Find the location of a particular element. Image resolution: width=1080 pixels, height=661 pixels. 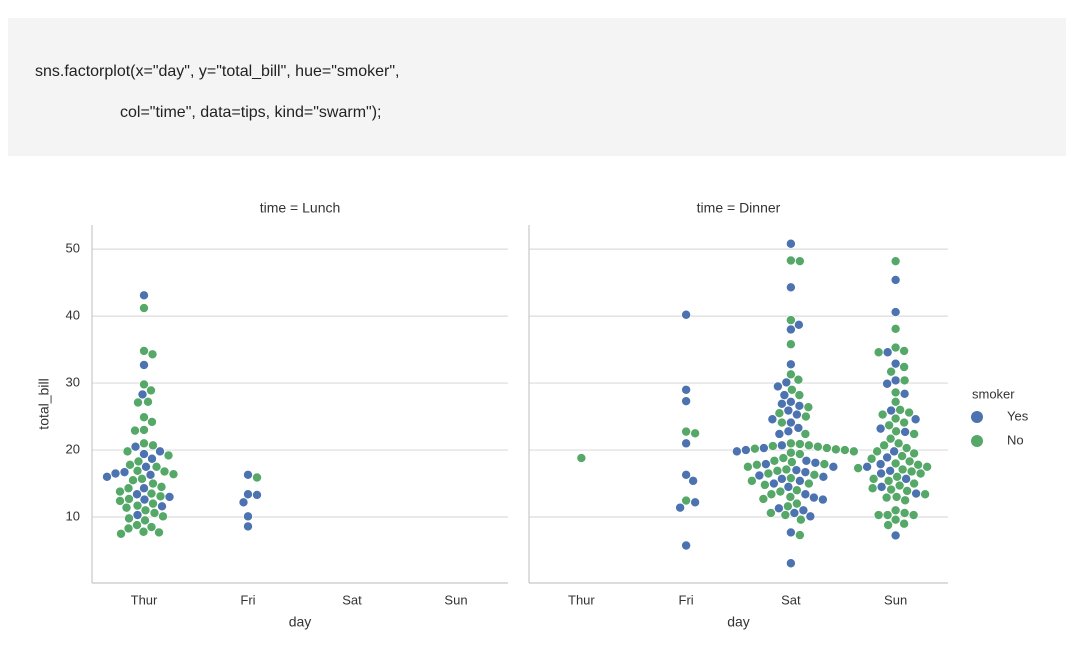

panel-title: time = Lunch is located at coordinates (300, 208).